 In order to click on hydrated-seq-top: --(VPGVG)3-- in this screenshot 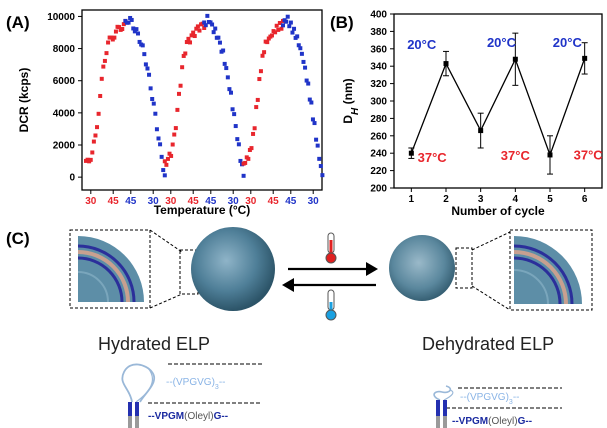, I will do `click(195, 384)`.